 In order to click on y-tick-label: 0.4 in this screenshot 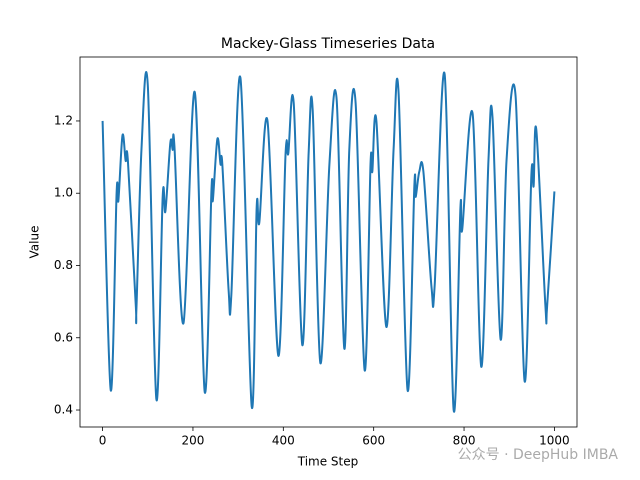, I will do `click(63, 410)`.